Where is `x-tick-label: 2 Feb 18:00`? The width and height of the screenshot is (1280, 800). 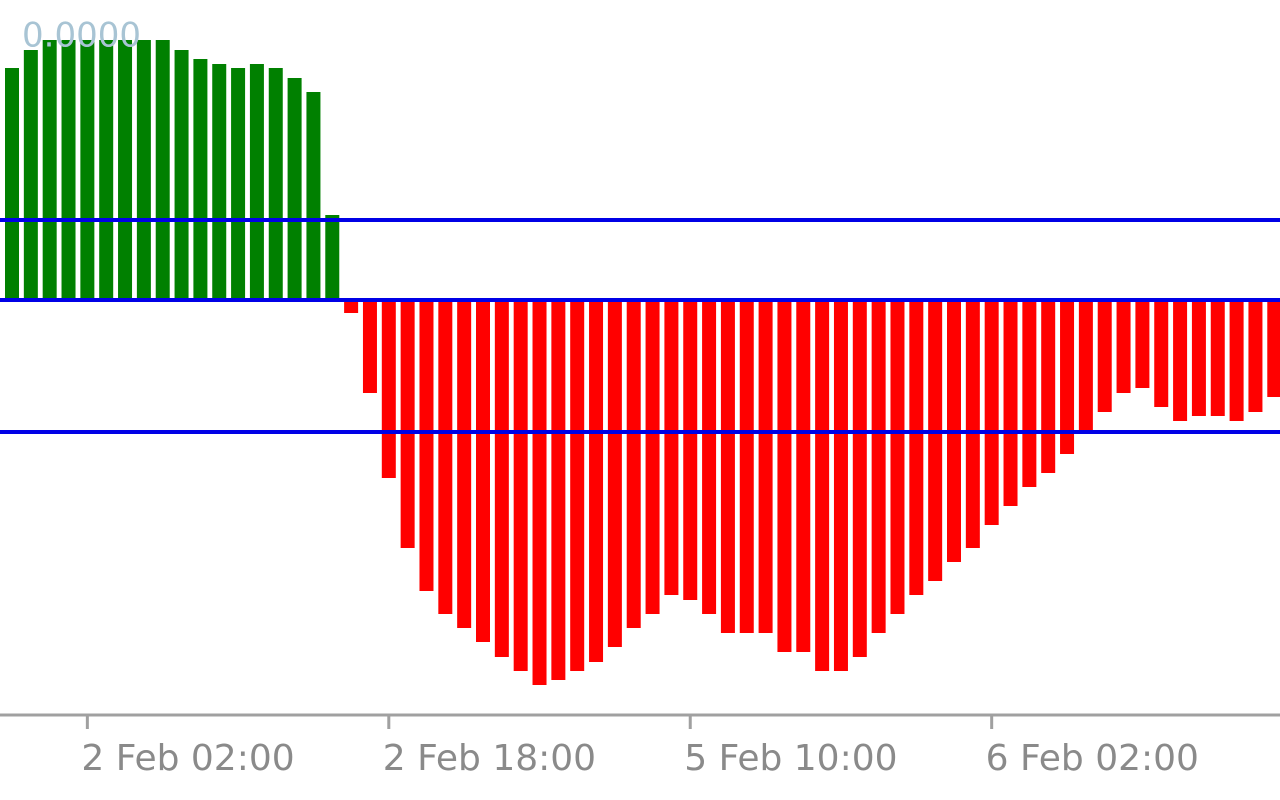
x-tick-label: 2 Feb 18:00 is located at coordinates (489, 758).